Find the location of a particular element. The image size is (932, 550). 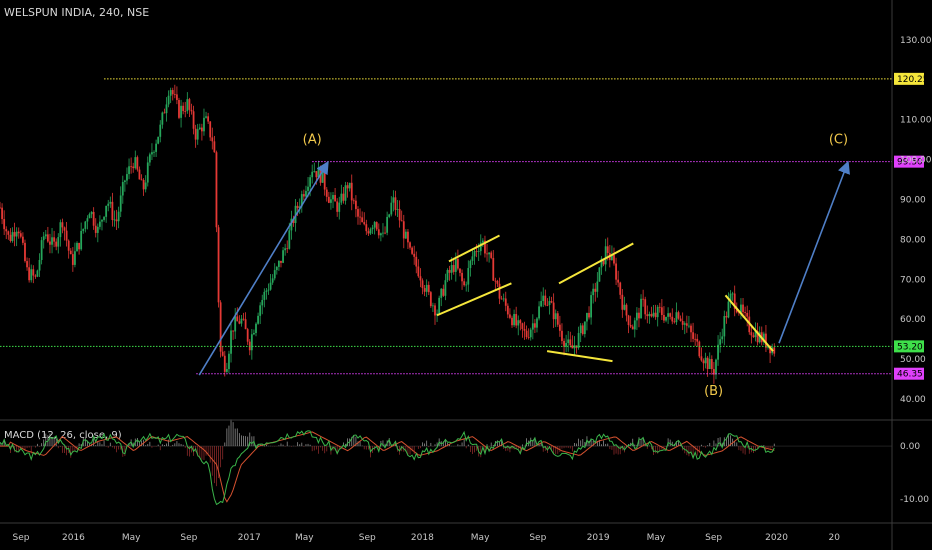

chart-title: WELSPUN INDIA, 240, NSE is located at coordinates (77, 12).